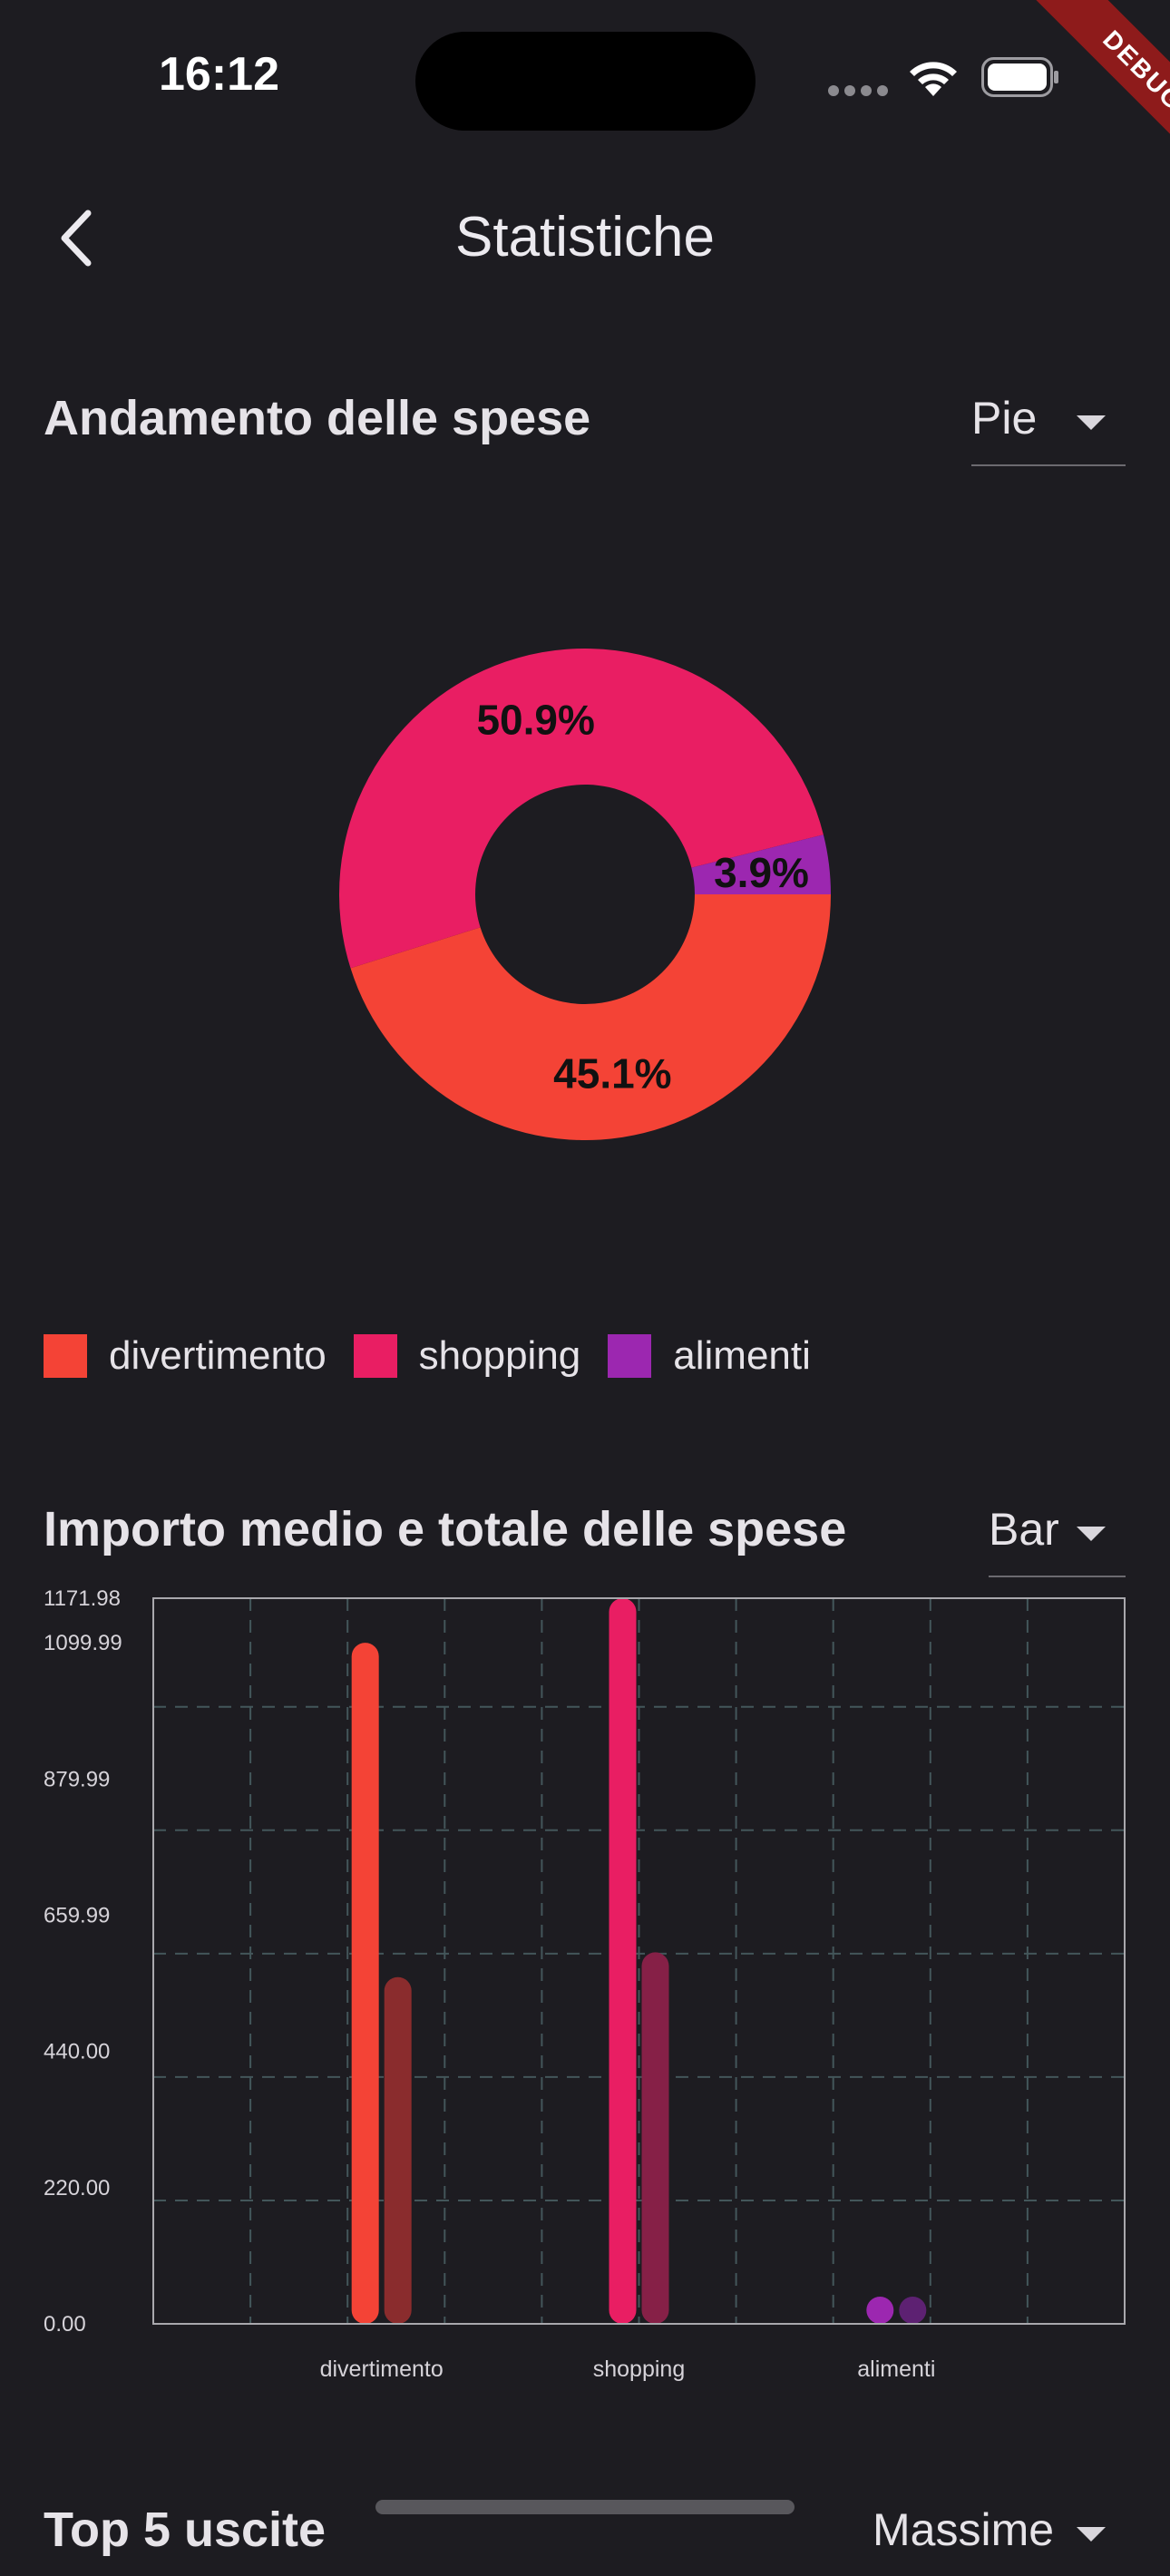 Image resolution: width=1170 pixels, height=2576 pixels. What do you see at coordinates (585, 81) in the screenshot?
I see `dynamic-island` at bounding box center [585, 81].